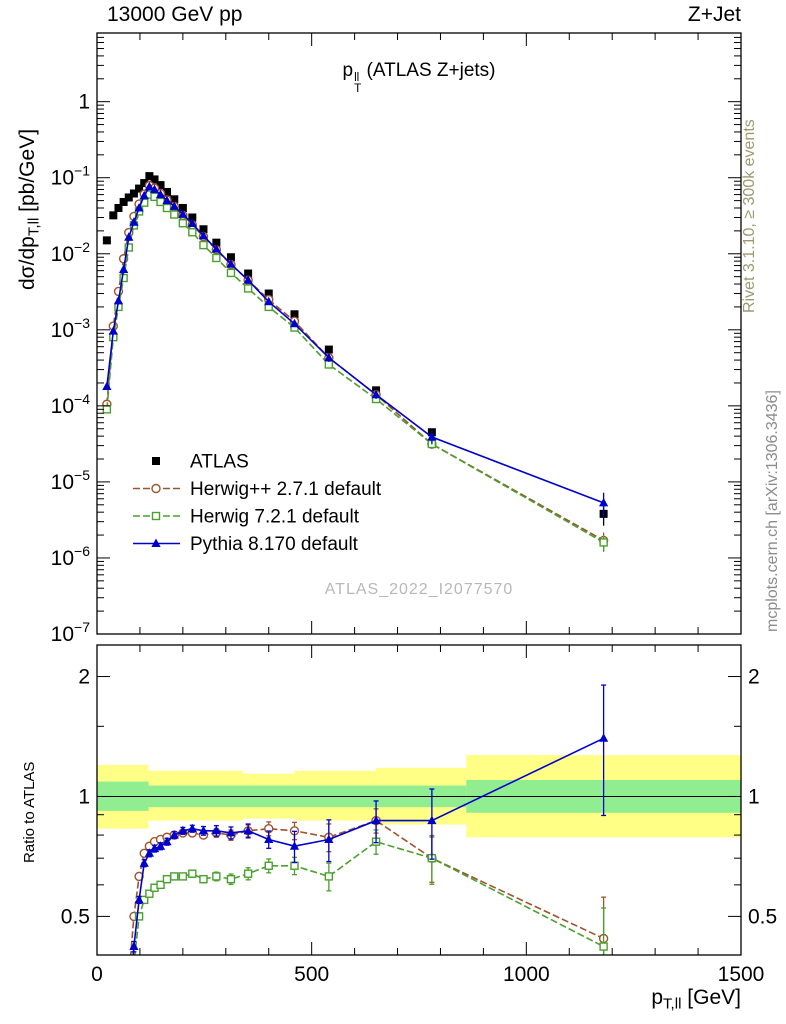  Describe the element at coordinates (754, 677) in the screenshot. I see `ratio-tick-label-right: 2` at that location.